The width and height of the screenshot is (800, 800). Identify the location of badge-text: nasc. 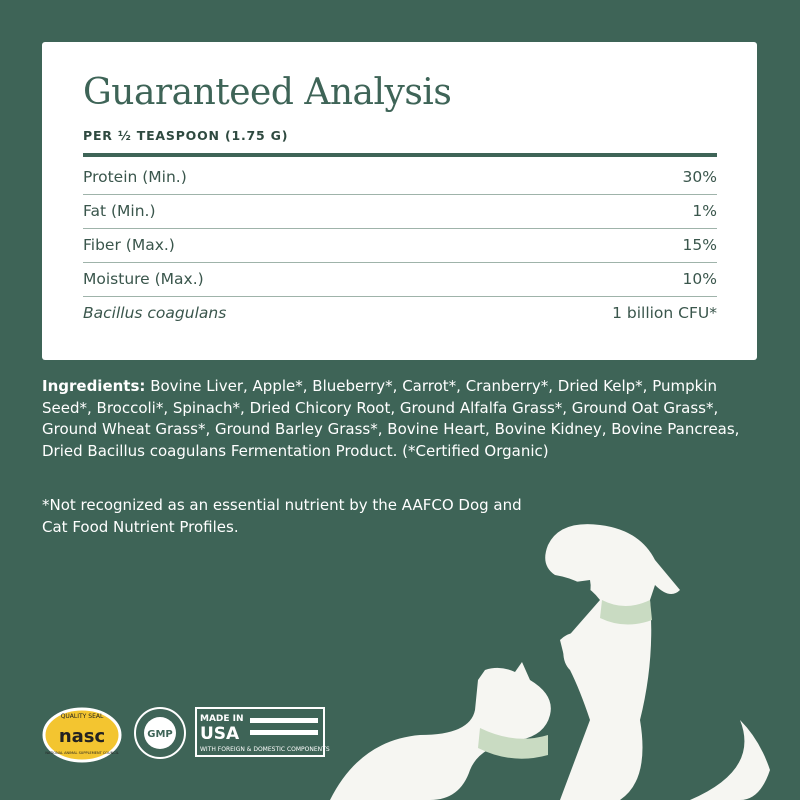
(82, 736).